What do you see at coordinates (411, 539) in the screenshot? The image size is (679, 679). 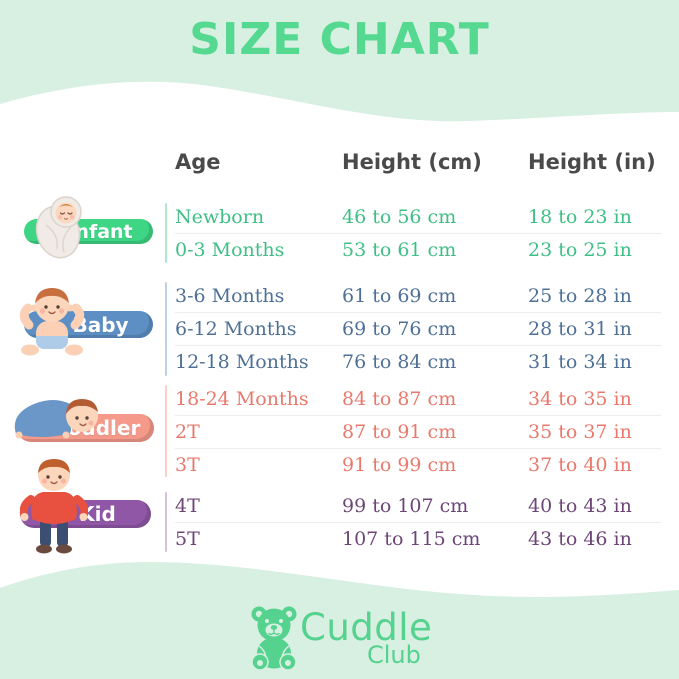 I see `height-cm-cell: 107 to 115 cm` at bounding box center [411, 539].